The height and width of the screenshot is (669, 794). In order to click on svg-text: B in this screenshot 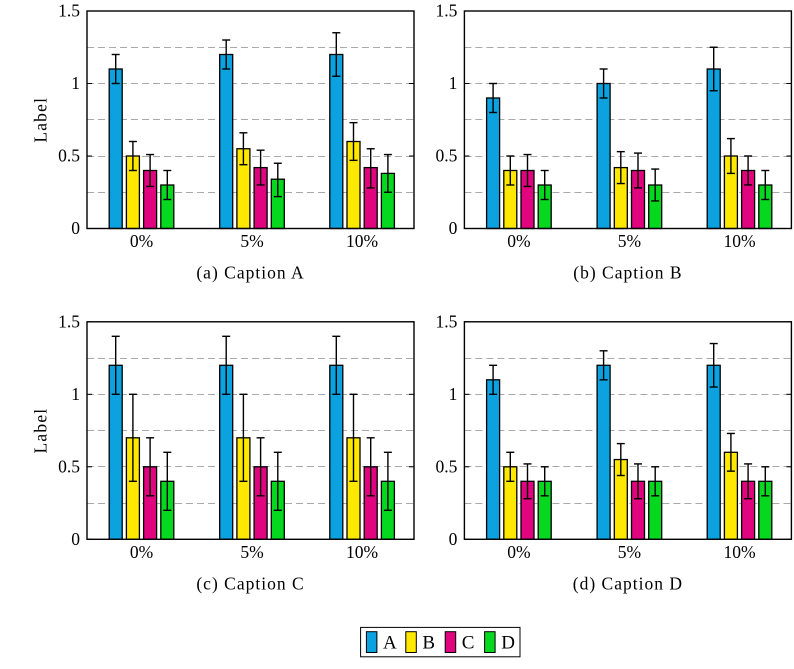, I will do `click(428, 643)`.